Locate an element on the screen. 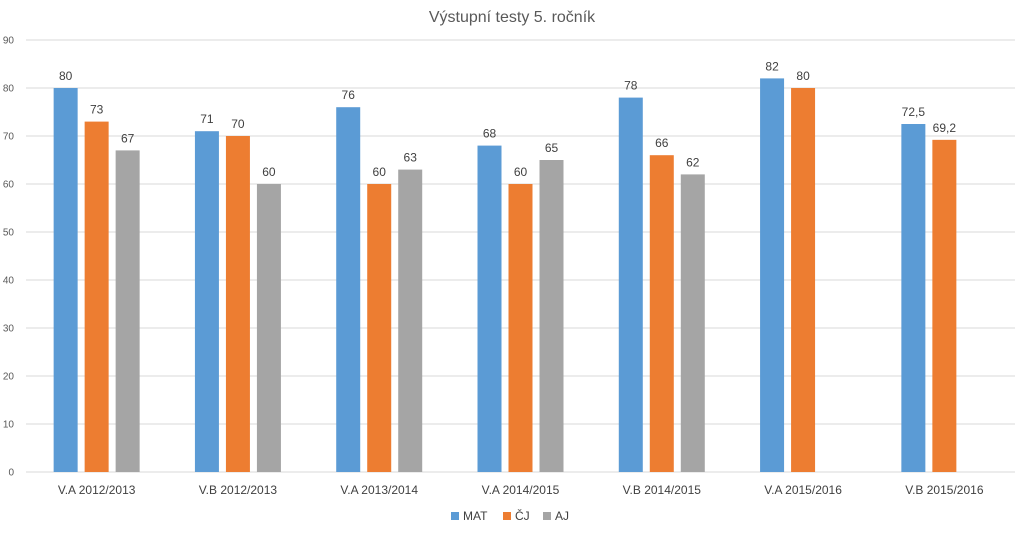 The width and height of the screenshot is (1024, 534). x-tick-label: V.B 2015/2016 is located at coordinates (944, 490).